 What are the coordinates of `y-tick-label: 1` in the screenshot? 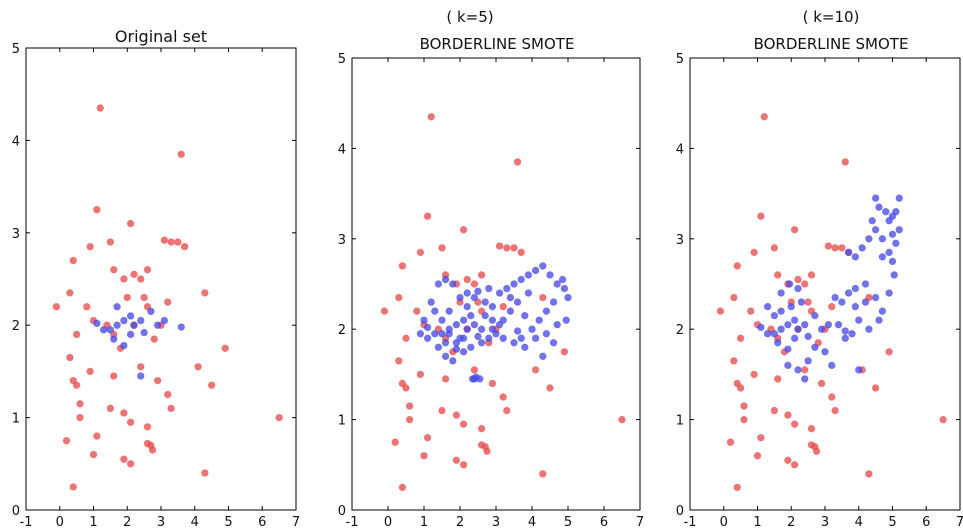 It's located at (680, 421).